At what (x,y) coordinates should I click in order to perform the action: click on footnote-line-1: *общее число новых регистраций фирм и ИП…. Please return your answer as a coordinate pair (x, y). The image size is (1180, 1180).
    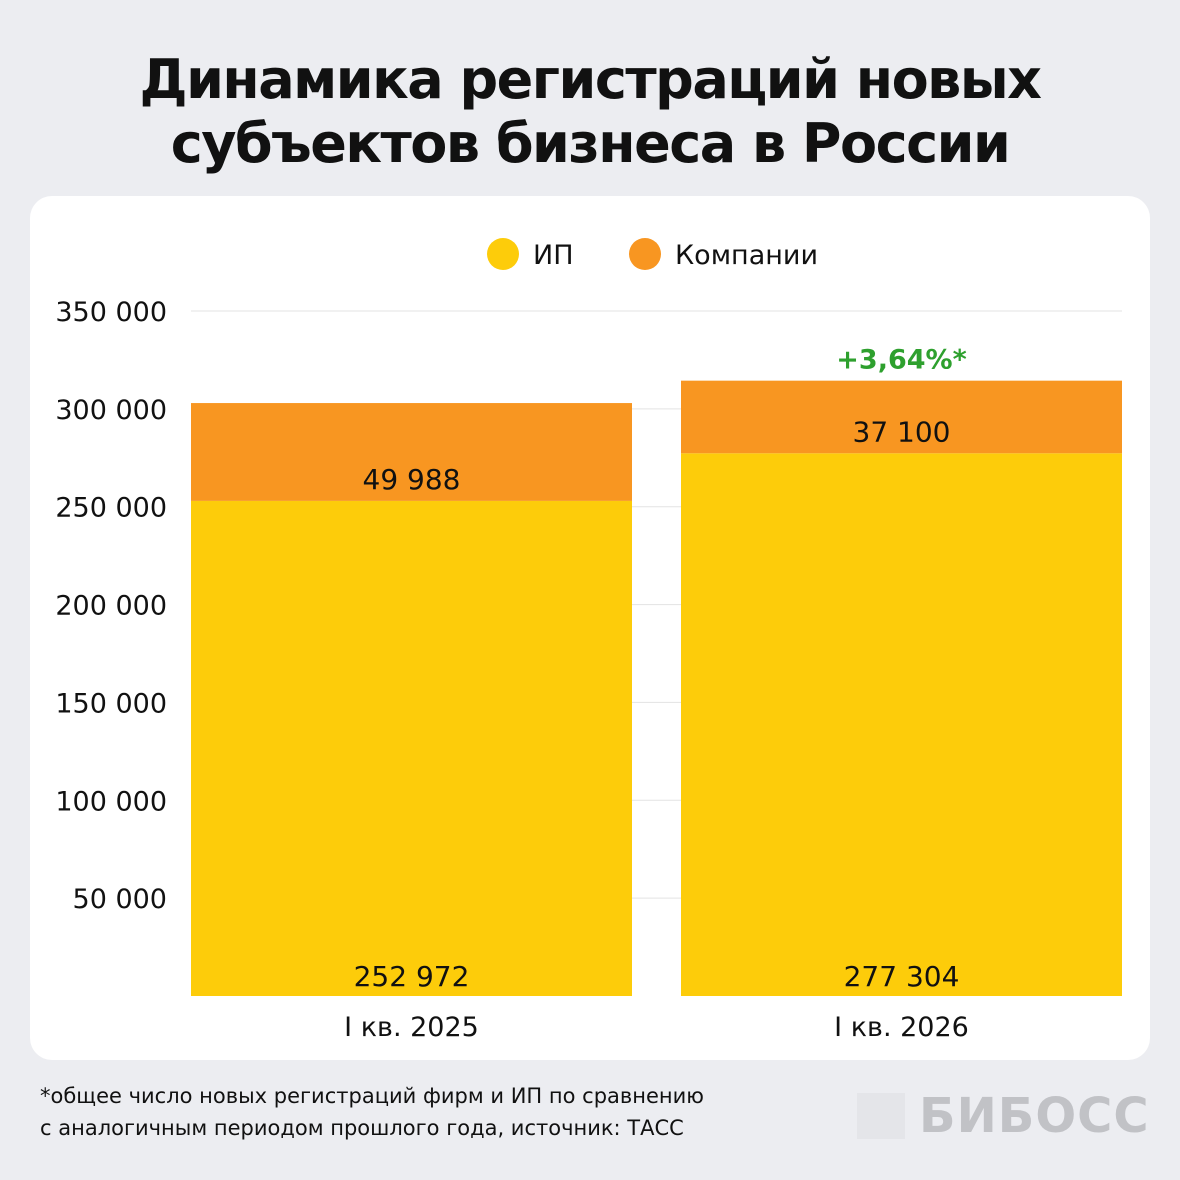
    Looking at the image, I should click on (372, 1096).